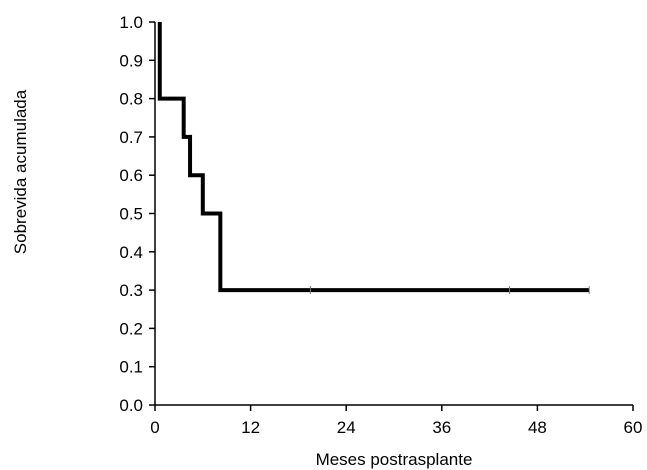 Image resolution: width=647 pixels, height=470 pixels. I want to click on x-tick-label: 48, so click(537, 427).